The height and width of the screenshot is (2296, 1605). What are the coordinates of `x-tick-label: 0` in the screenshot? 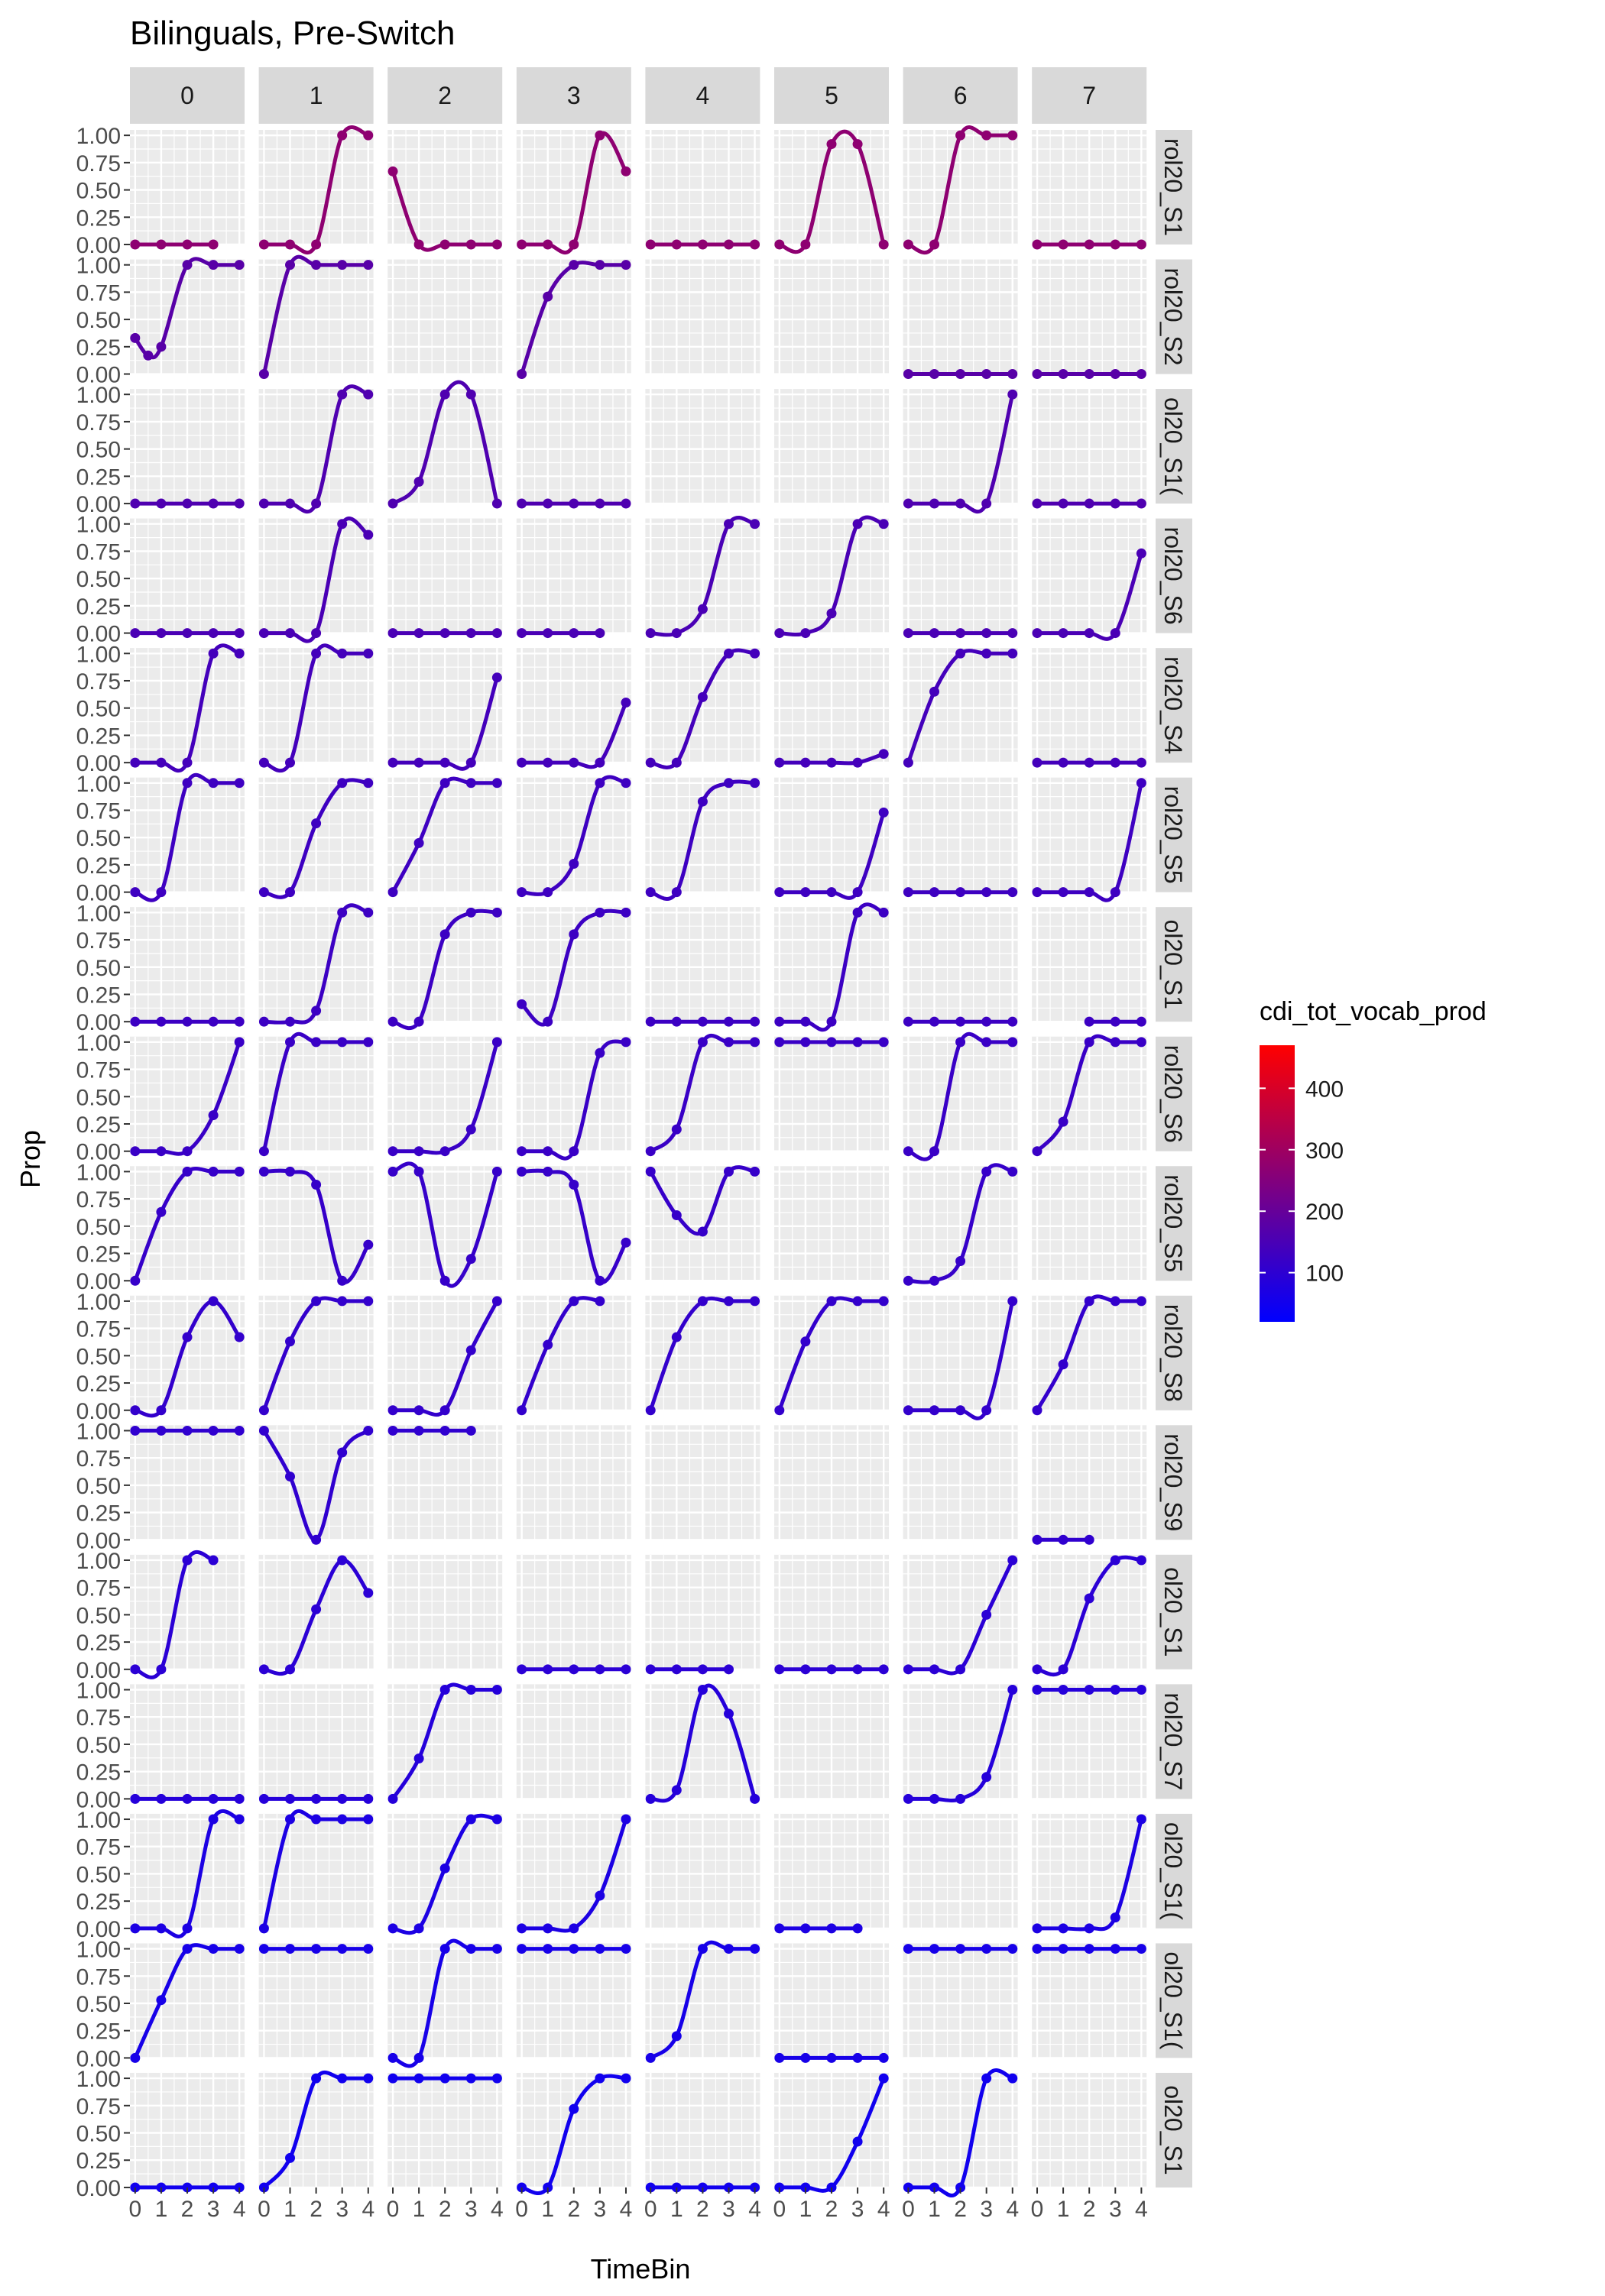 It's located at (134, 2209).